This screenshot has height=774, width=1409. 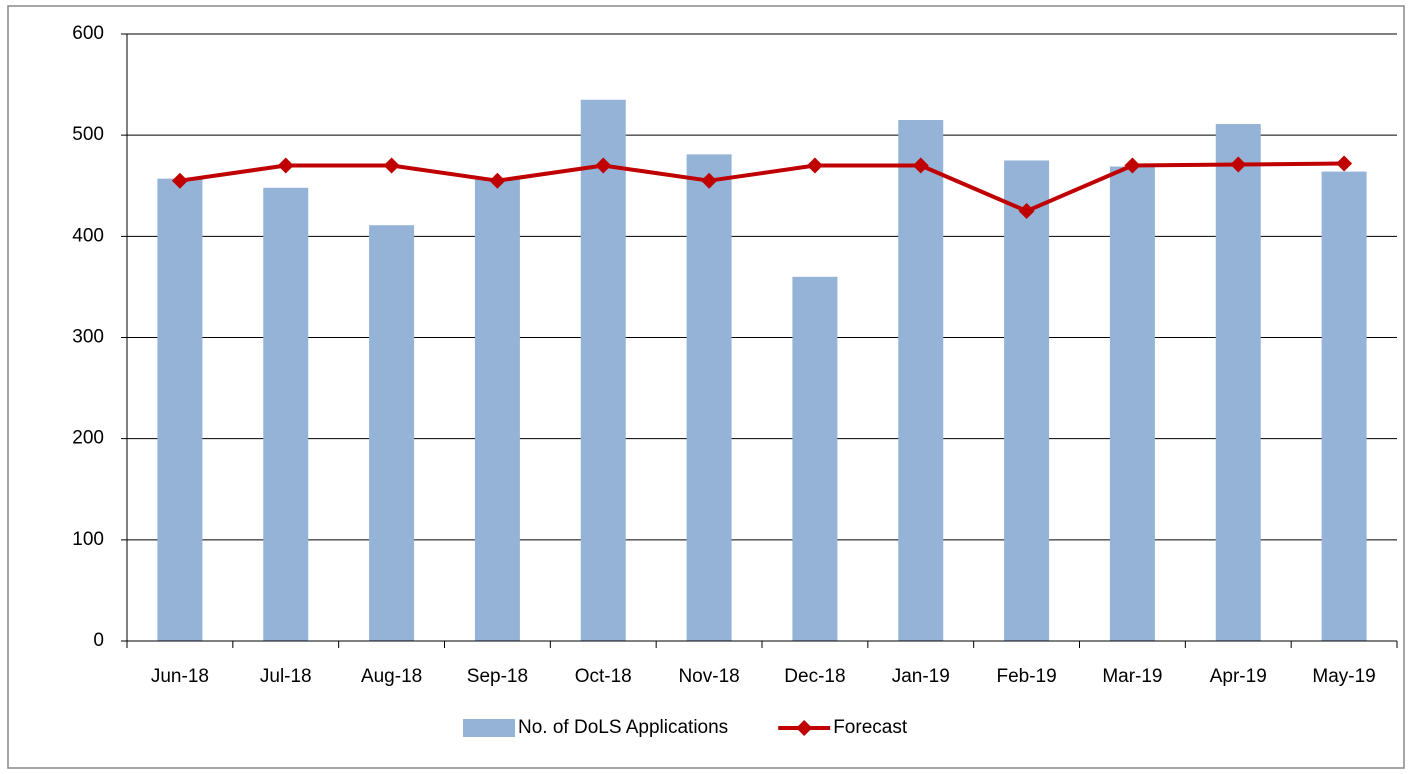 I want to click on x-tick-label: Jun-18, so click(x=180, y=676).